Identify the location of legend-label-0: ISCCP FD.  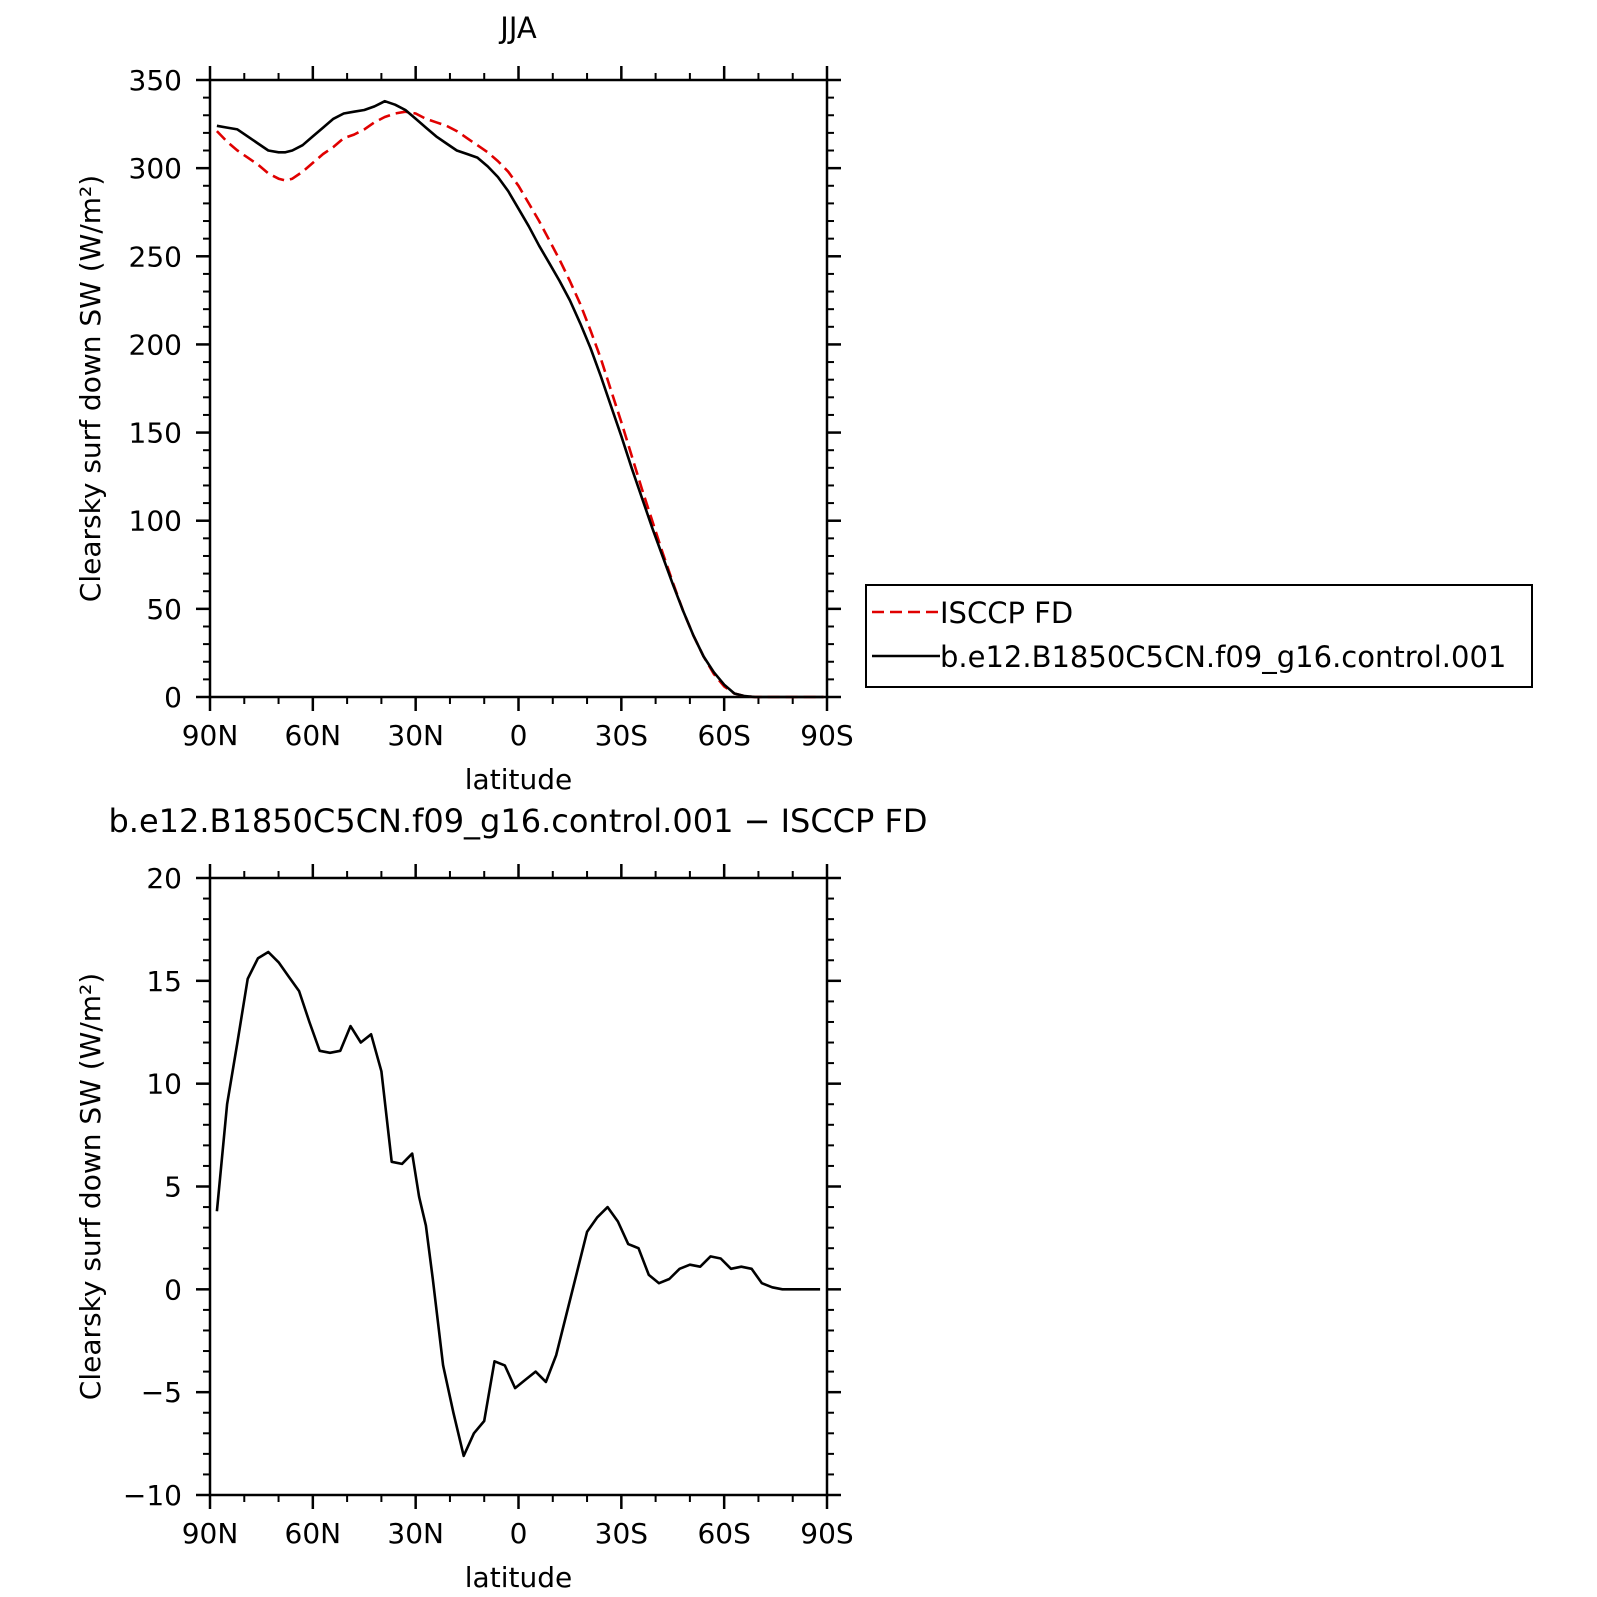
(1006, 613).